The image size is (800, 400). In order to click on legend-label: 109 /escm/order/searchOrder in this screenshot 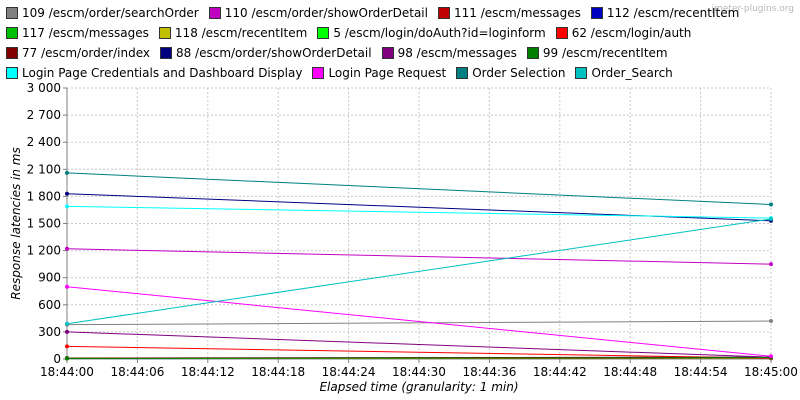, I will do `click(110, 13)`.